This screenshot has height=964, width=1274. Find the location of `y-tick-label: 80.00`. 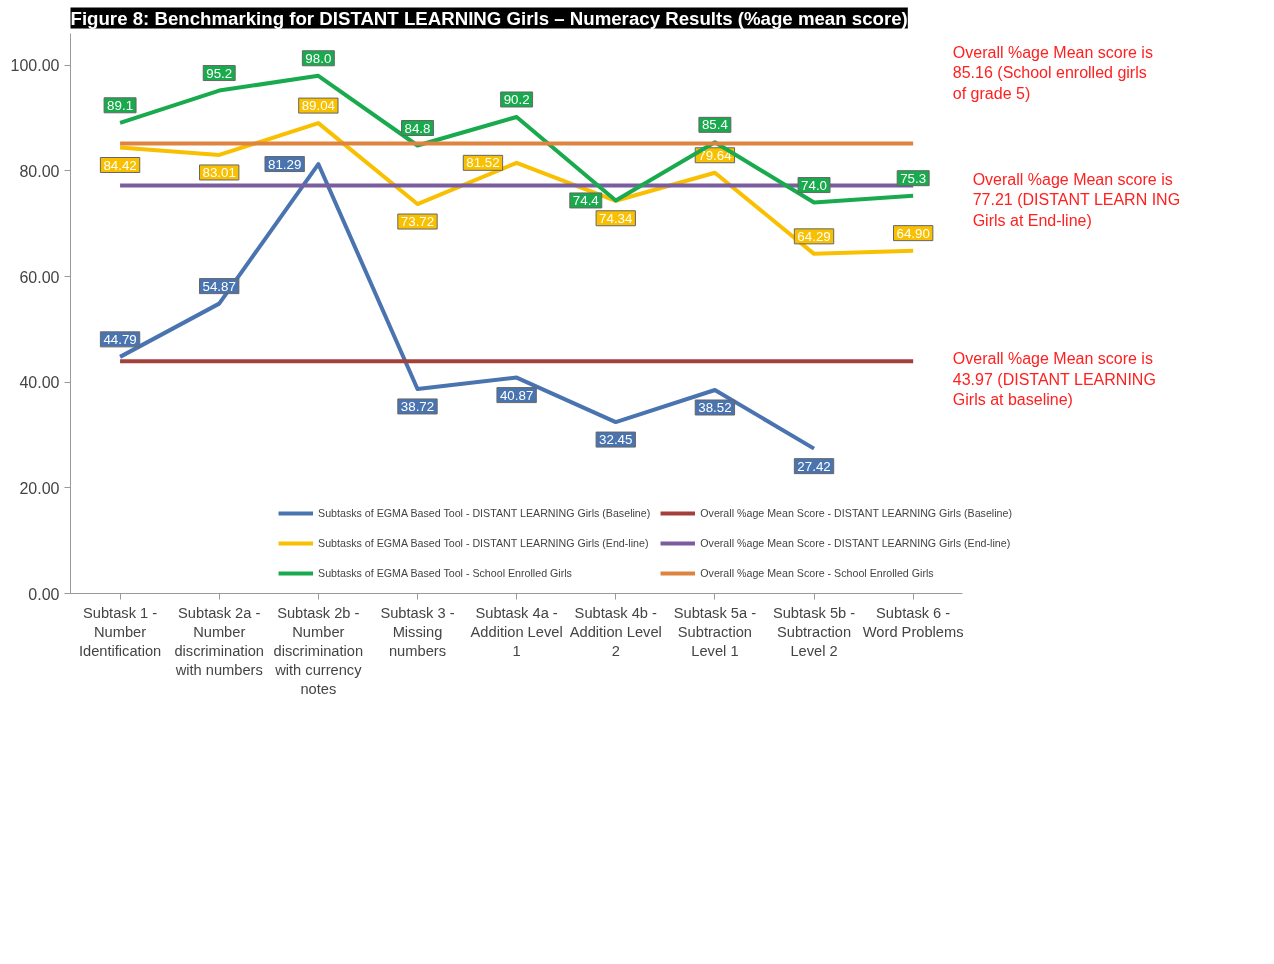

y-tick-label: 80.00 is located at coordinates (39, 171).